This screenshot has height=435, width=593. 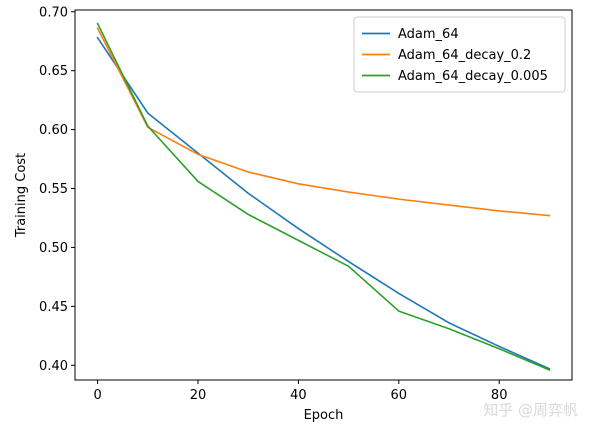 What do you see at coordinates (499, 395) in the screenshot?
I see `x-tick-label: 80` at bounding box center [499, 395].